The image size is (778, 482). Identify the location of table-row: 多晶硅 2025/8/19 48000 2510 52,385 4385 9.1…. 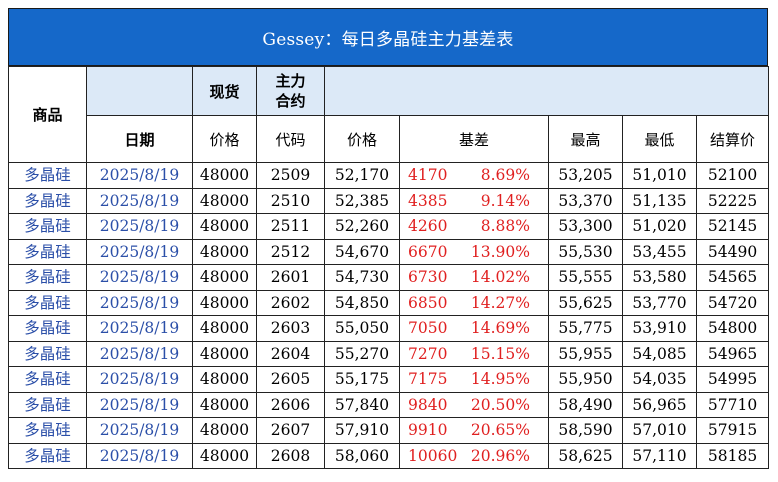
(389, 200).